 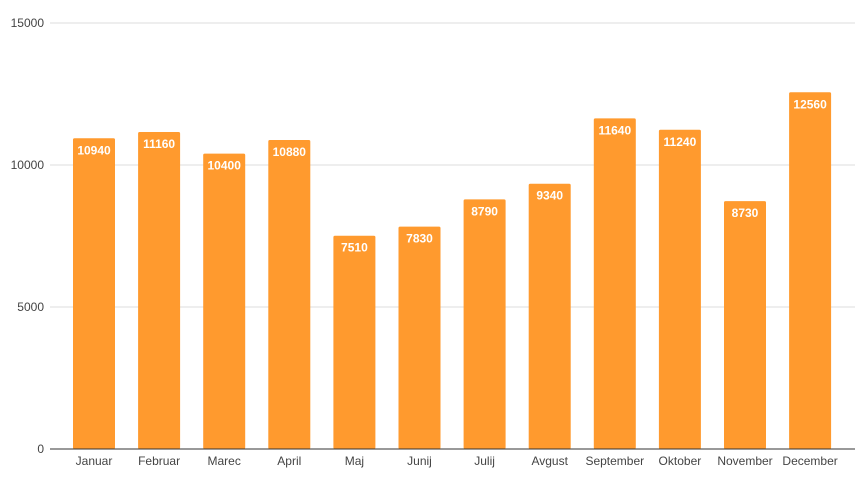 I want to click on x-tick-label: December, so click(x=809, y=461).